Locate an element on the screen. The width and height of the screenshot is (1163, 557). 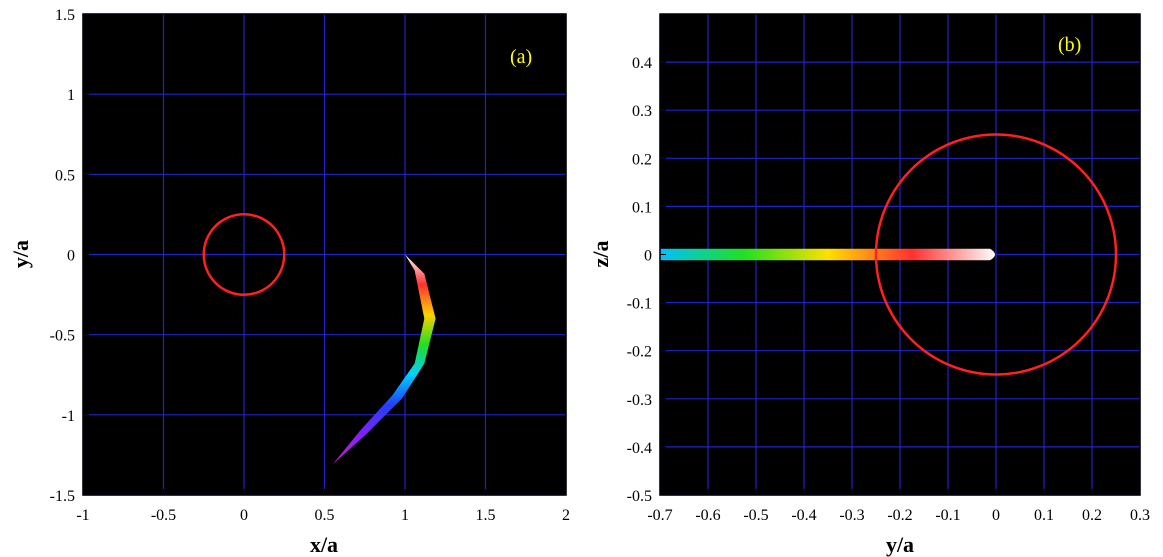
x-tick-label: 1.5 is located at coordinates (486, 515).